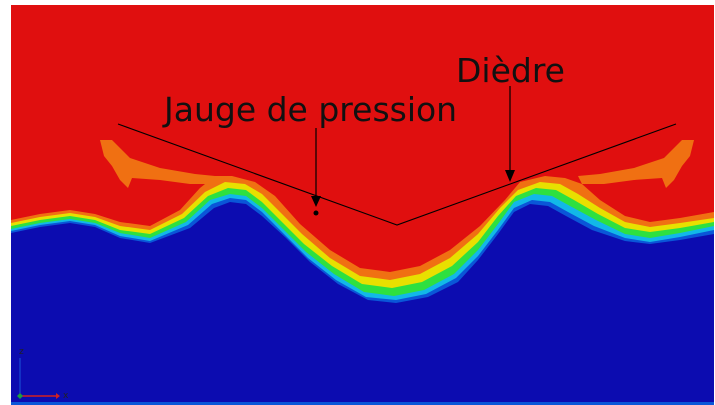 The image size is (715, 405). What do you see at coordinates (20, 396) in the screenshot?
I see `axis-origin-marker` at bounding box center [20, 396].